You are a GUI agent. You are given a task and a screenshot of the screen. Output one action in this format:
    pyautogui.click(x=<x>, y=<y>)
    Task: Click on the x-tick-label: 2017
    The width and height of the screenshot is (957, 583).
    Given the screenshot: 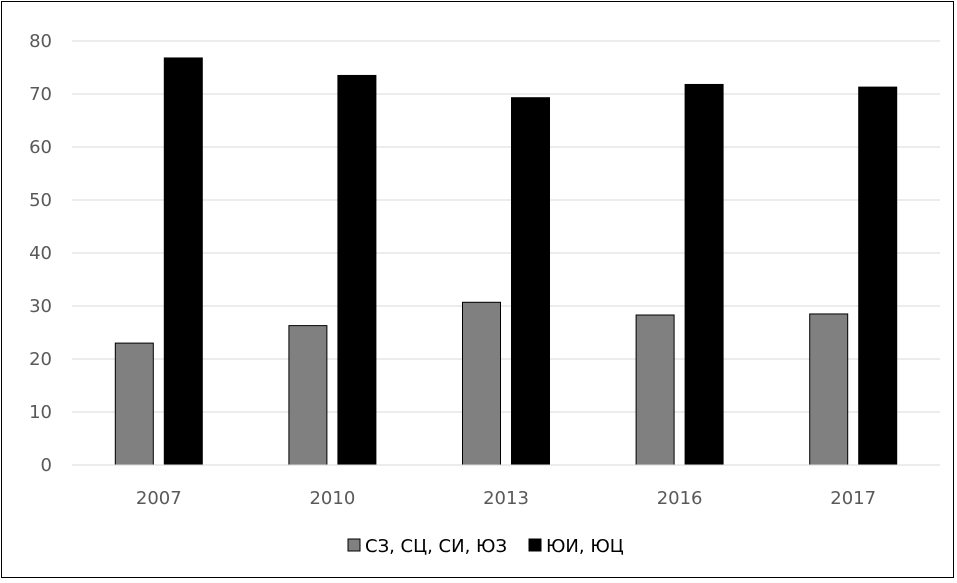 What is the action you would take?
    pyautogui.click(x=853, y=498)
    